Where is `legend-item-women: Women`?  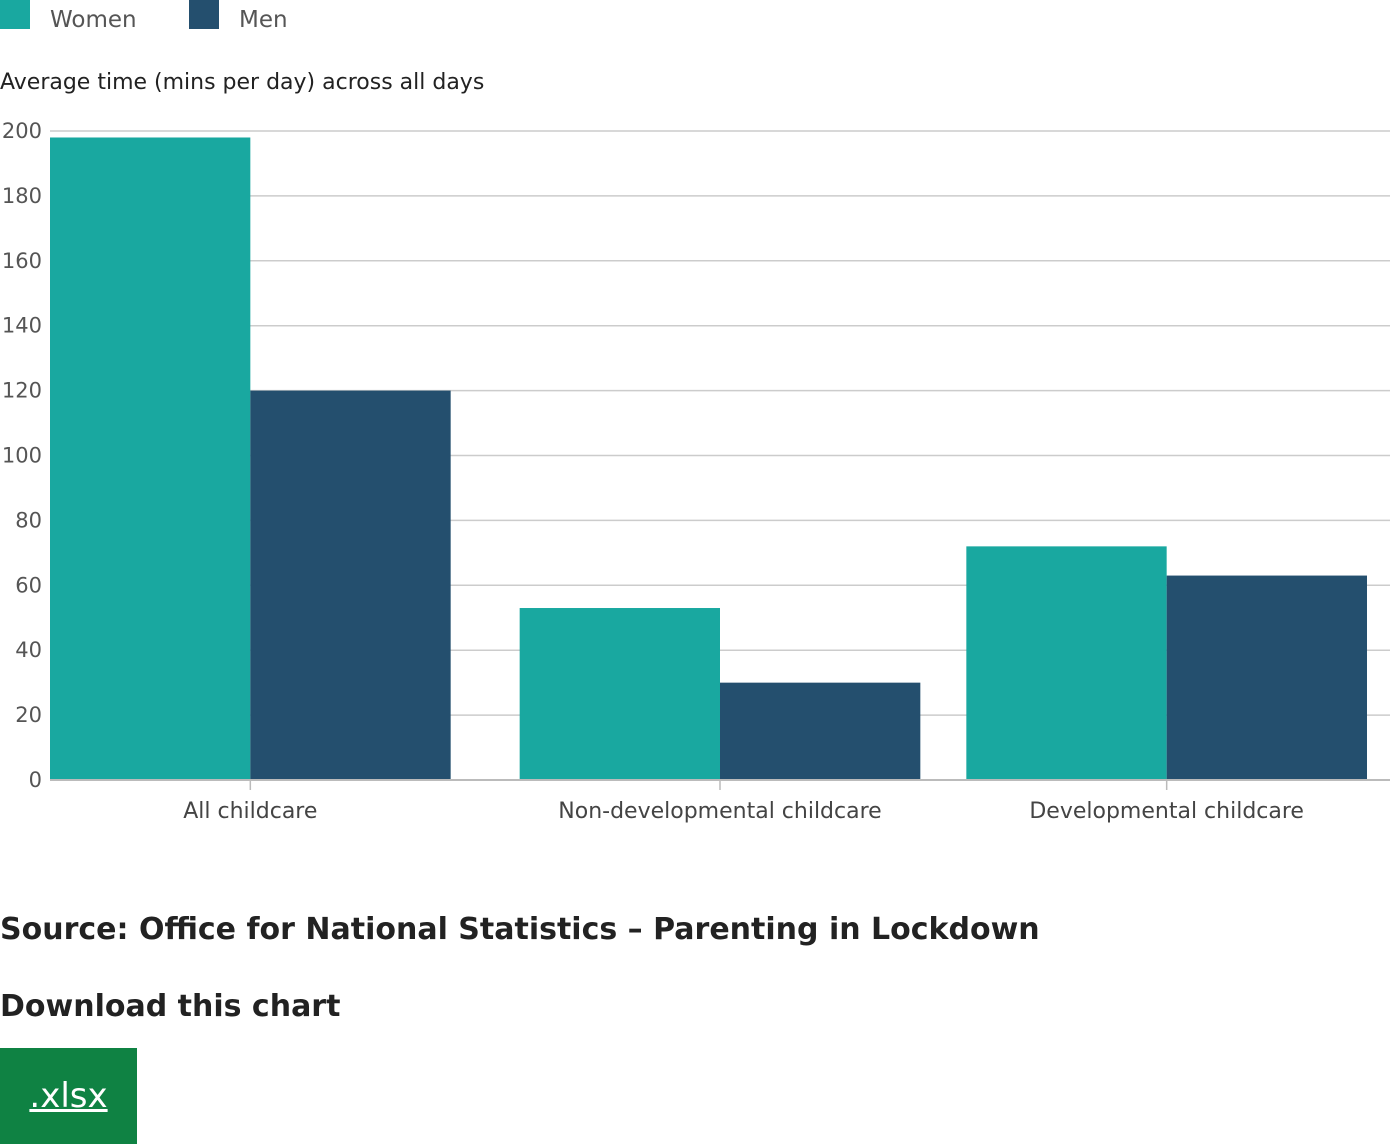
legend-item-women: Women is located at coordinates (68, 20).